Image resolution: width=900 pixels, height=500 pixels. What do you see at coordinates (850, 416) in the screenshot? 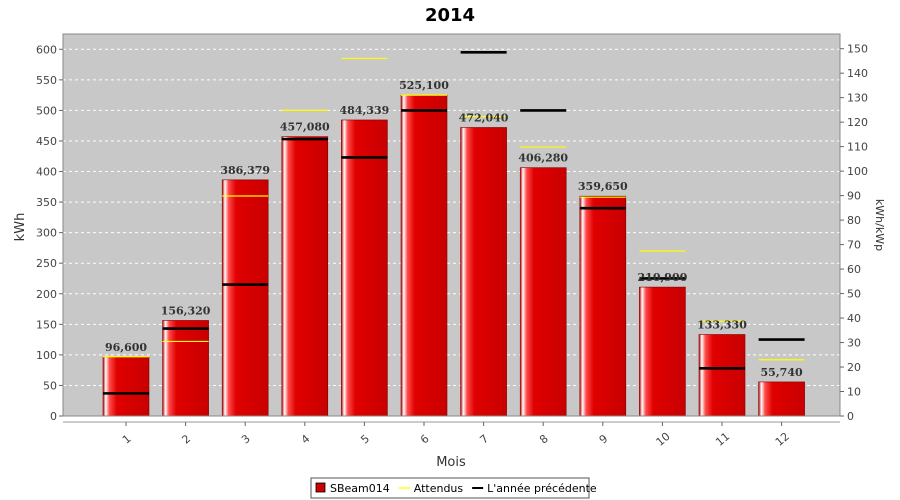
I see `y2-tick-label: 0` at bounding box center [850, 416].